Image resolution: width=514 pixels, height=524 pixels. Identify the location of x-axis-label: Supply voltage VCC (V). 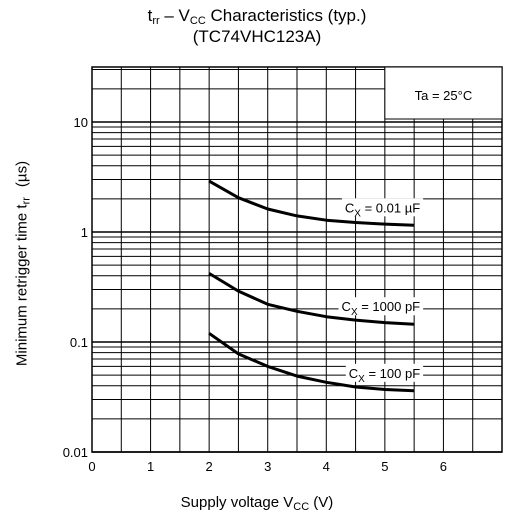
(257, 503).